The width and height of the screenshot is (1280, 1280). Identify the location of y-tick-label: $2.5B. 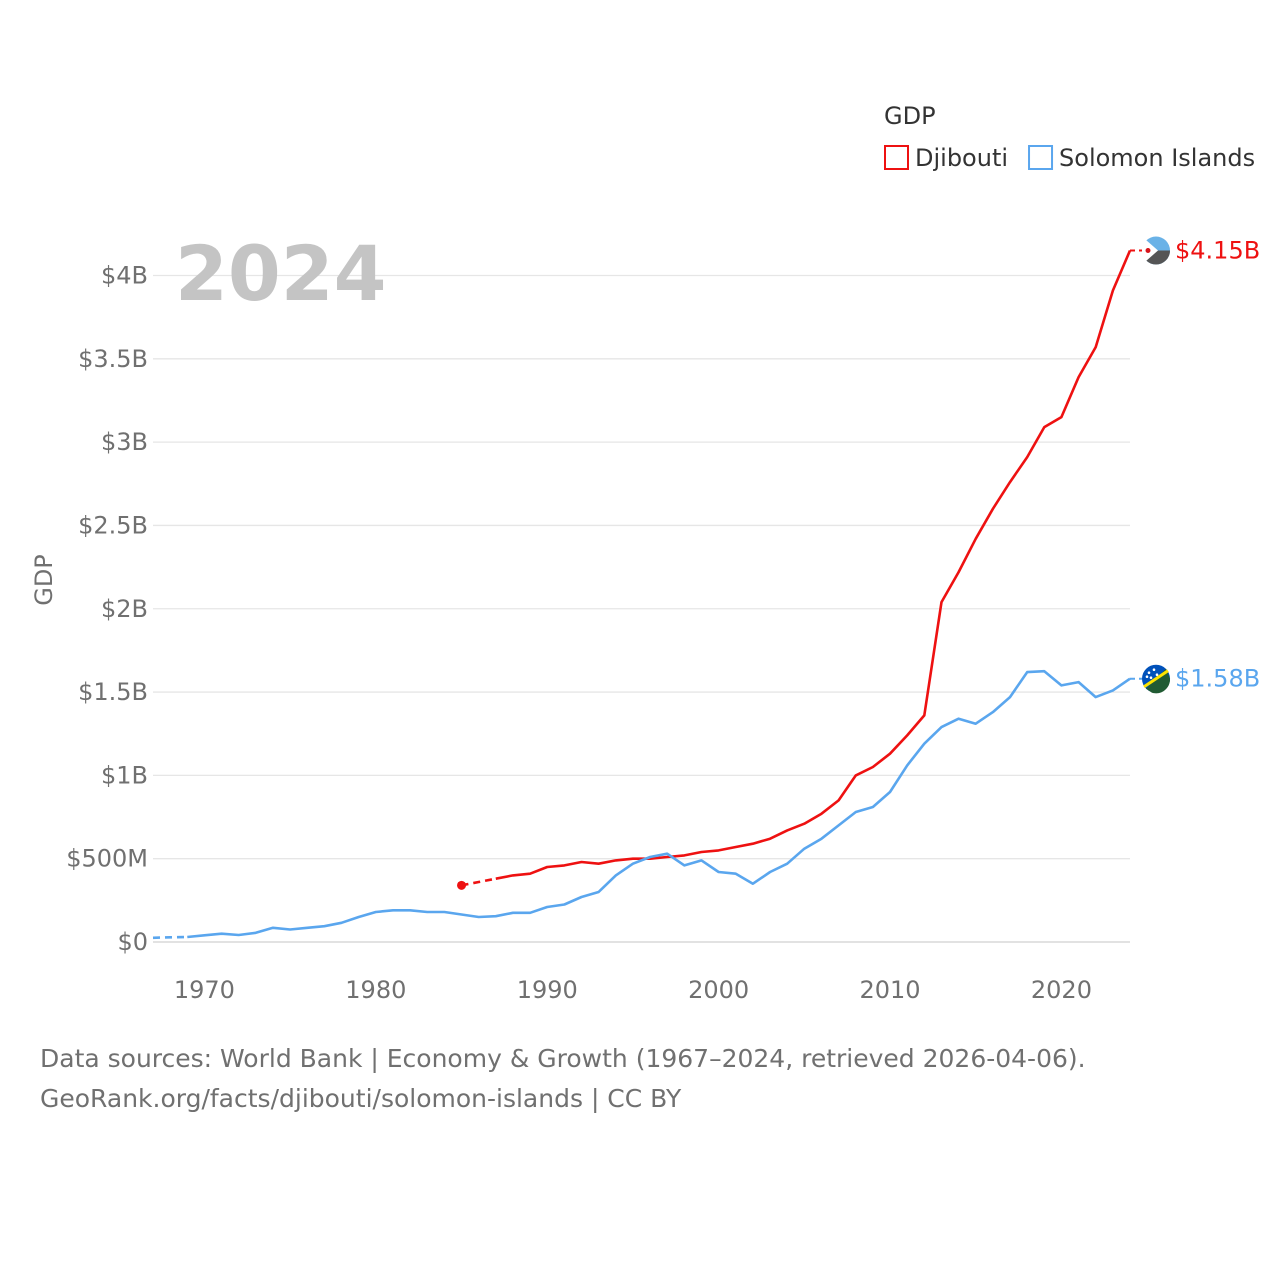
(113, 525).